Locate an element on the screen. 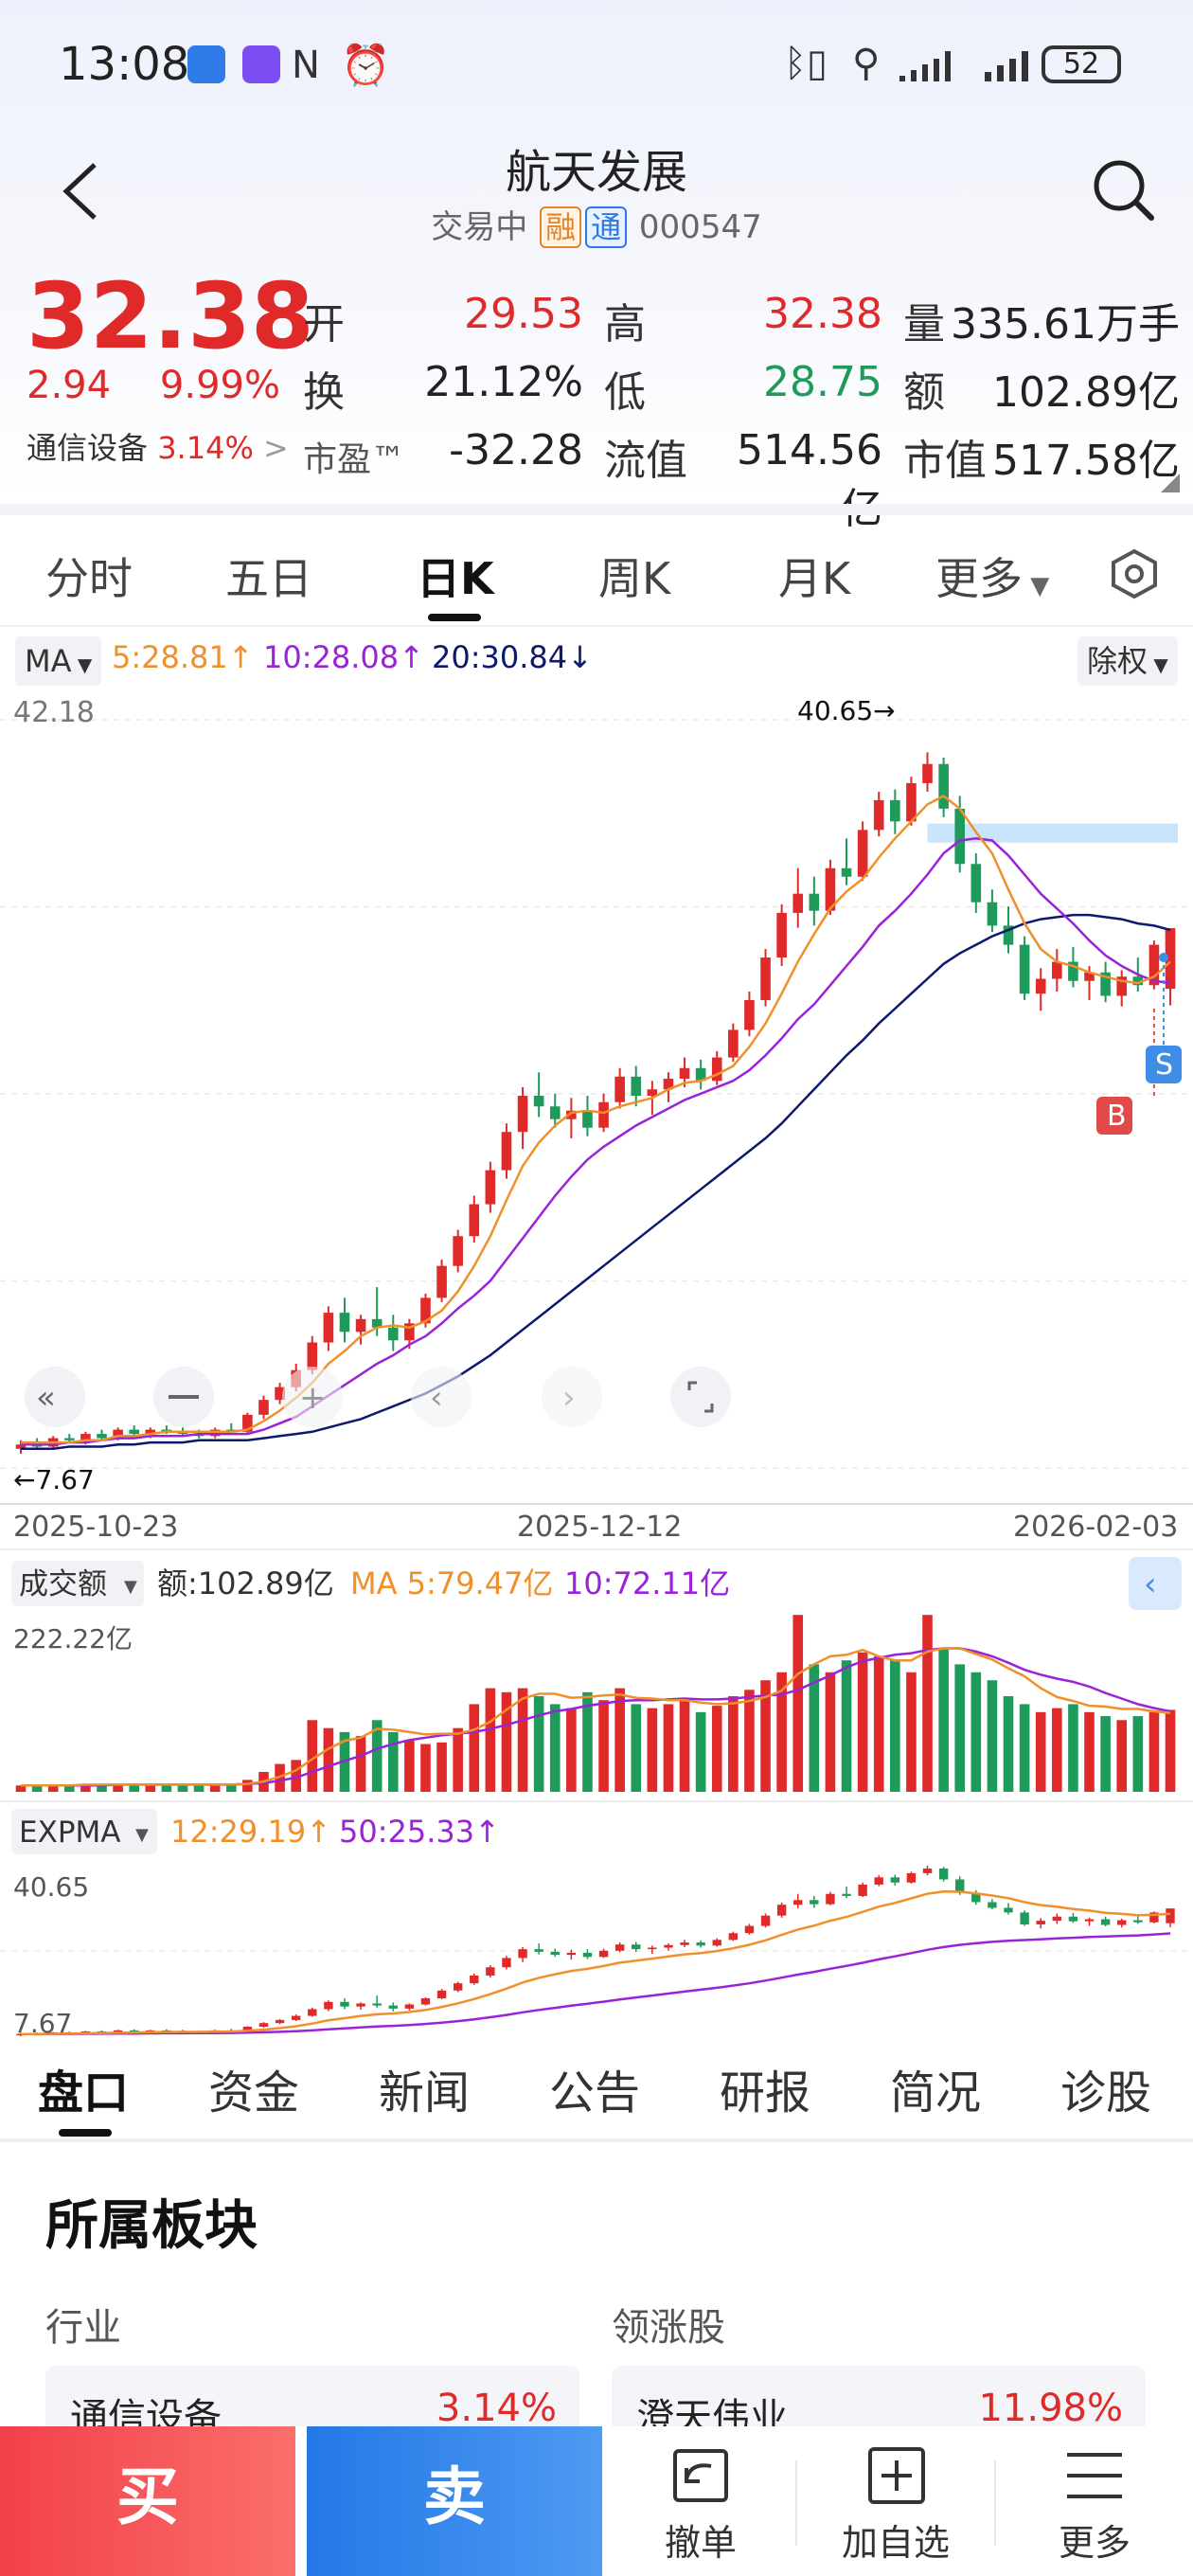  more-actions-button: 更多 is located at coordinates (1094, 2500).